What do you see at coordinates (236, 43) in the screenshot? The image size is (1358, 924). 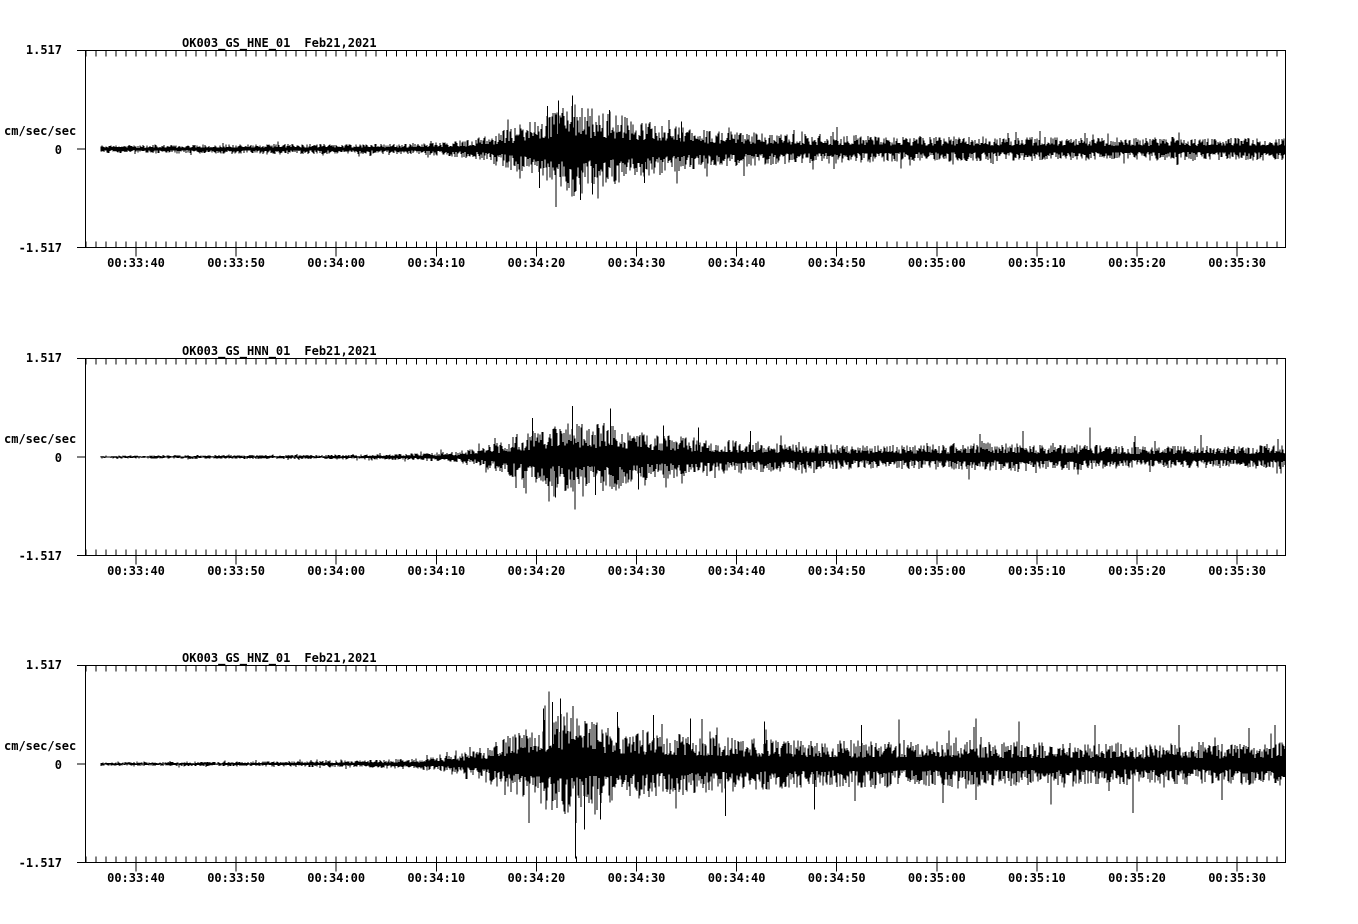 I see `station-code: OK003_GS_HNE_01` at bounding box center [236, 43].